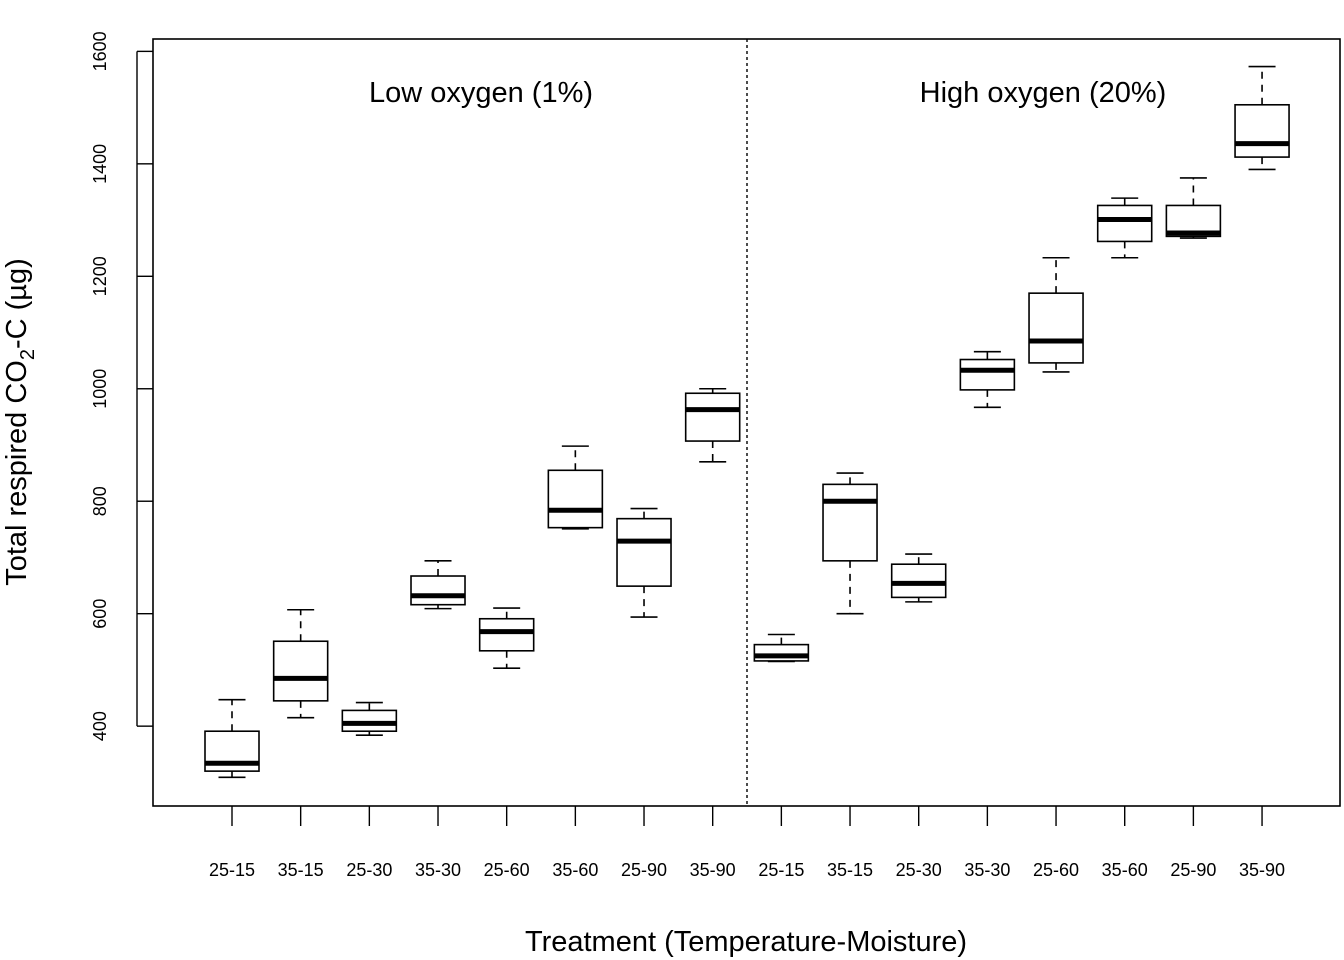  What do you see at coordinates (100, 501) in the screenshot?
I see `y-tick-label: 800` at bounding box center [100, 501].